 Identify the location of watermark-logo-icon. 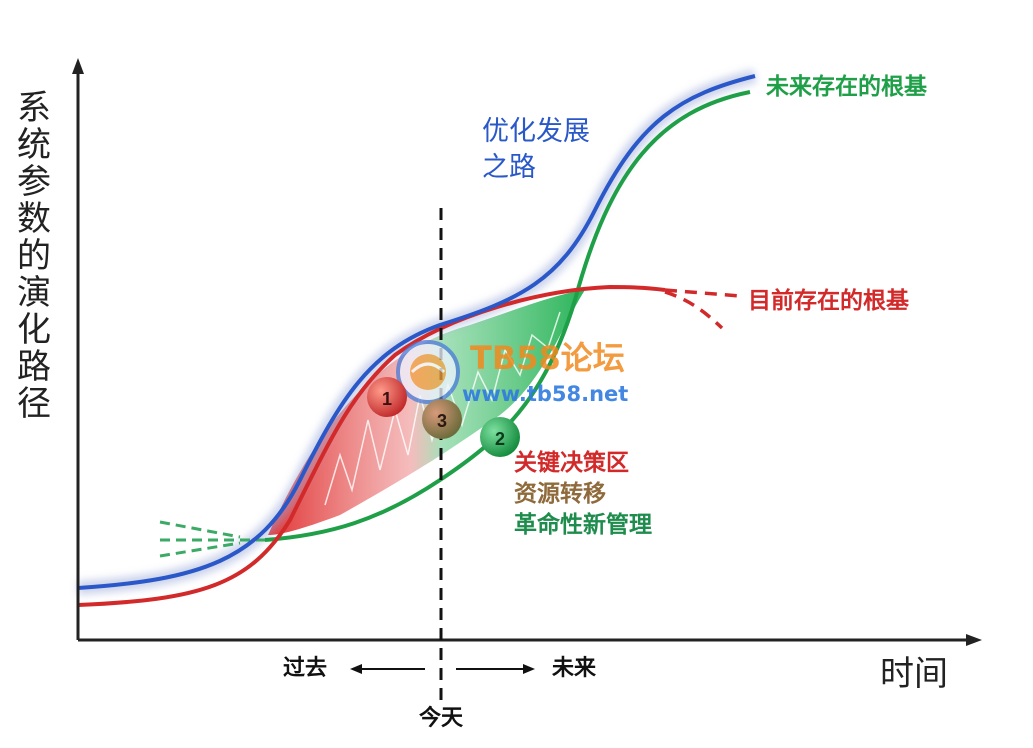
(428, 372).